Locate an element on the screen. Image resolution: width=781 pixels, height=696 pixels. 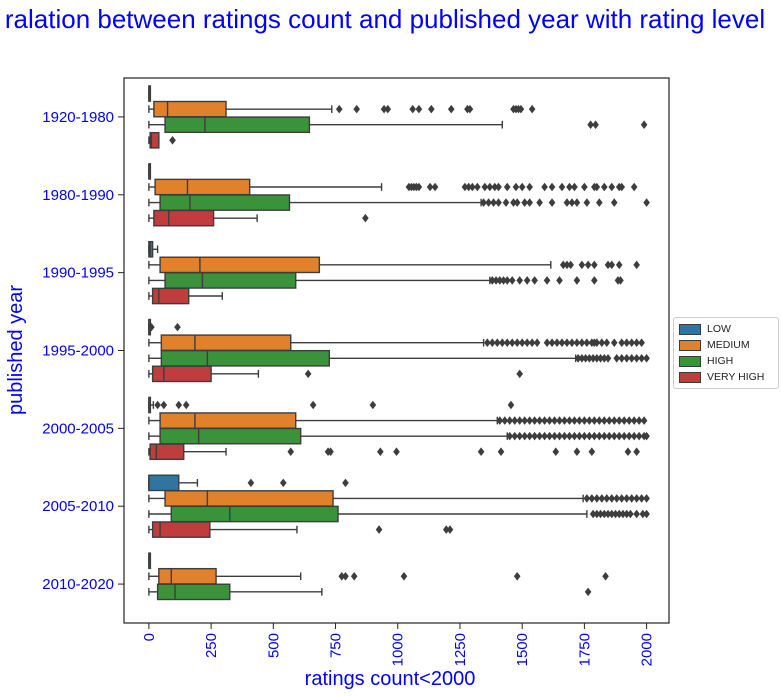
box-low-2010-2020 is located at coordinates (150, 561).